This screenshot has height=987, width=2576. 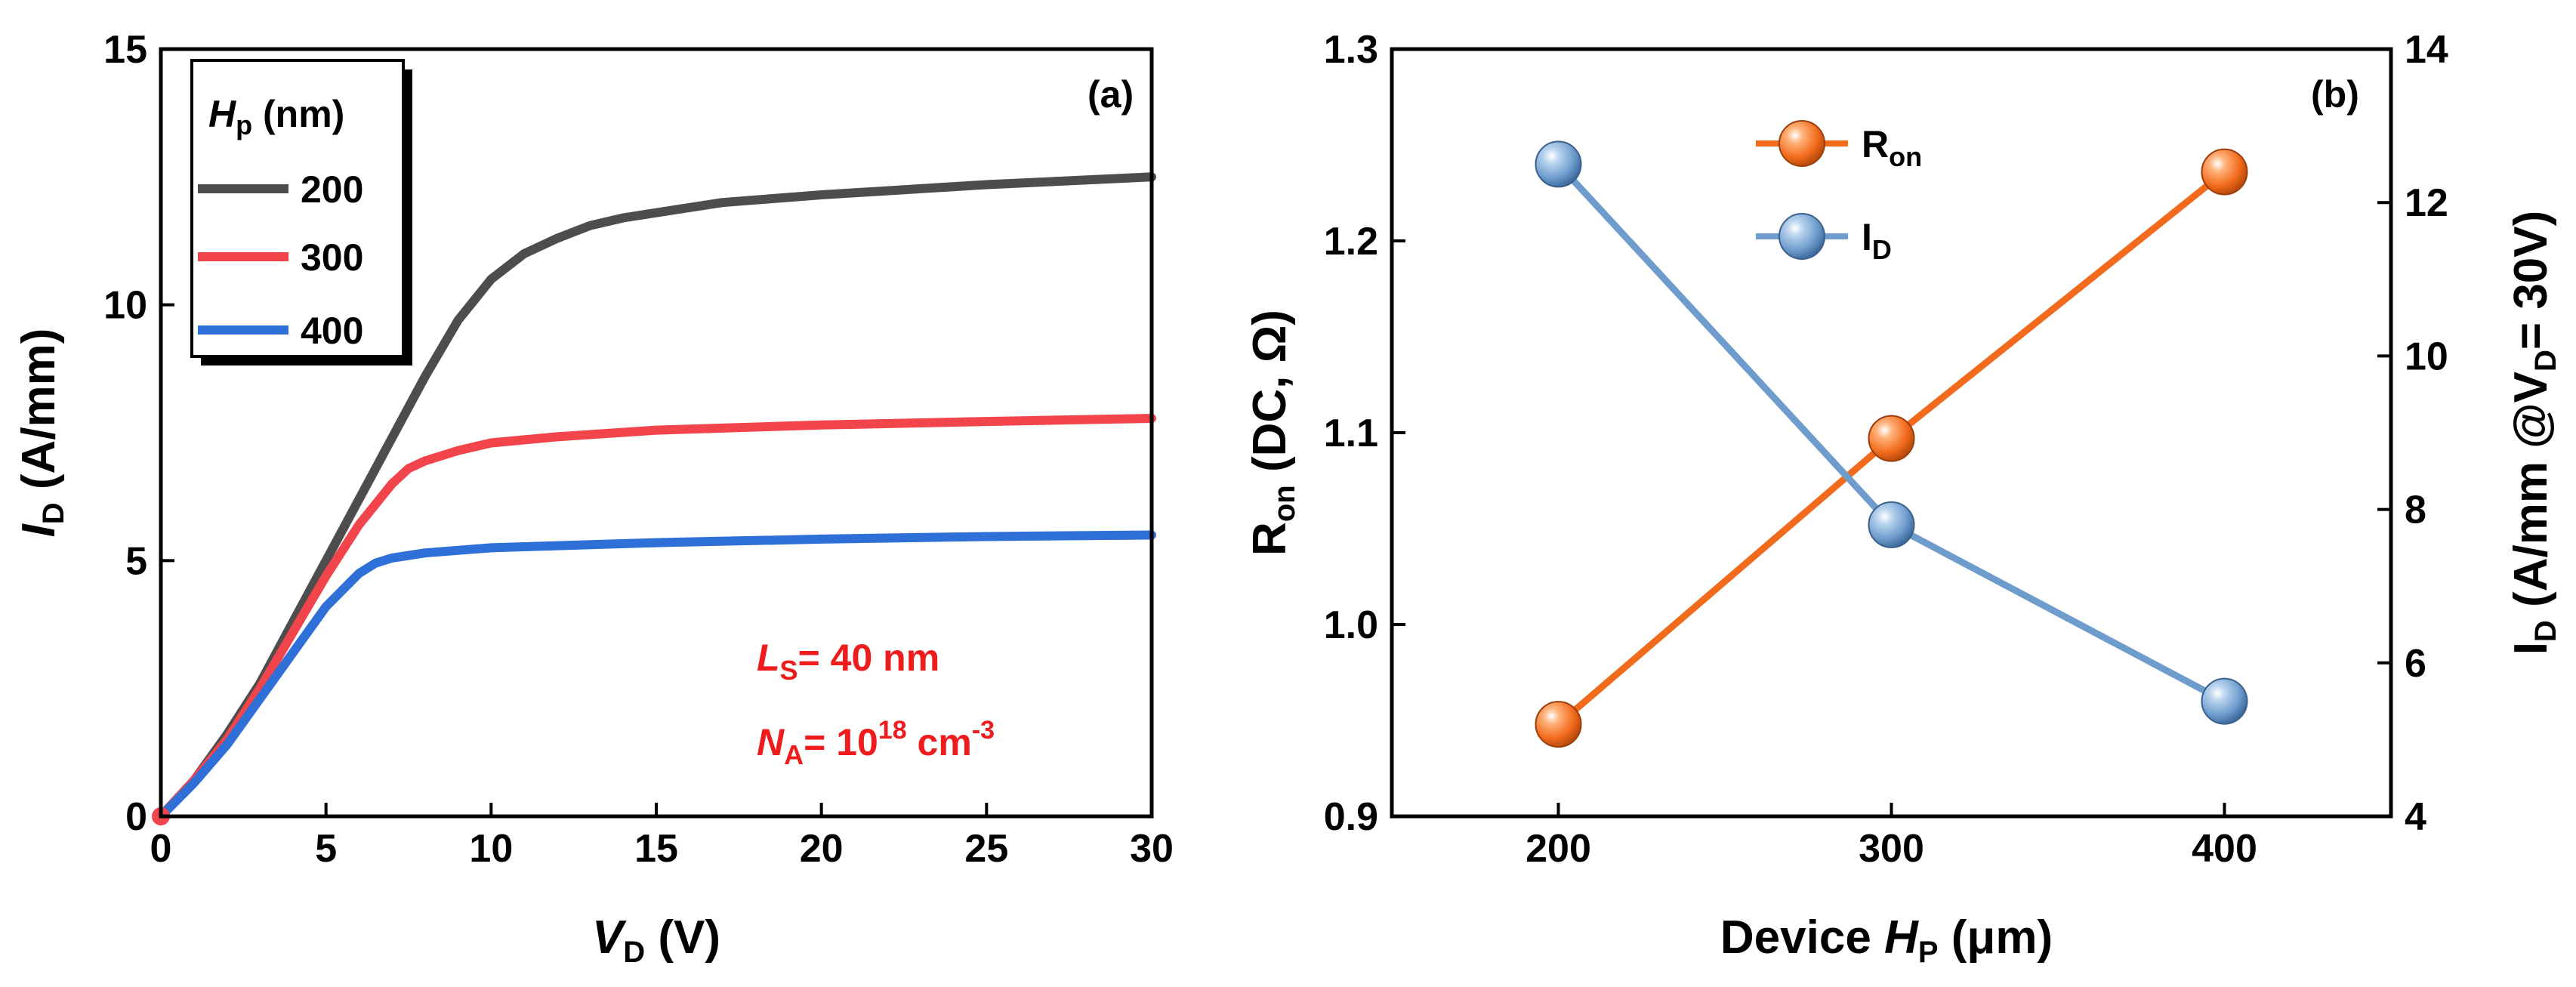 What do you see at coordinates (1877, 240) in the screenshot?
I see `legend-label-id: ID` at bounding box center [1877, 240].